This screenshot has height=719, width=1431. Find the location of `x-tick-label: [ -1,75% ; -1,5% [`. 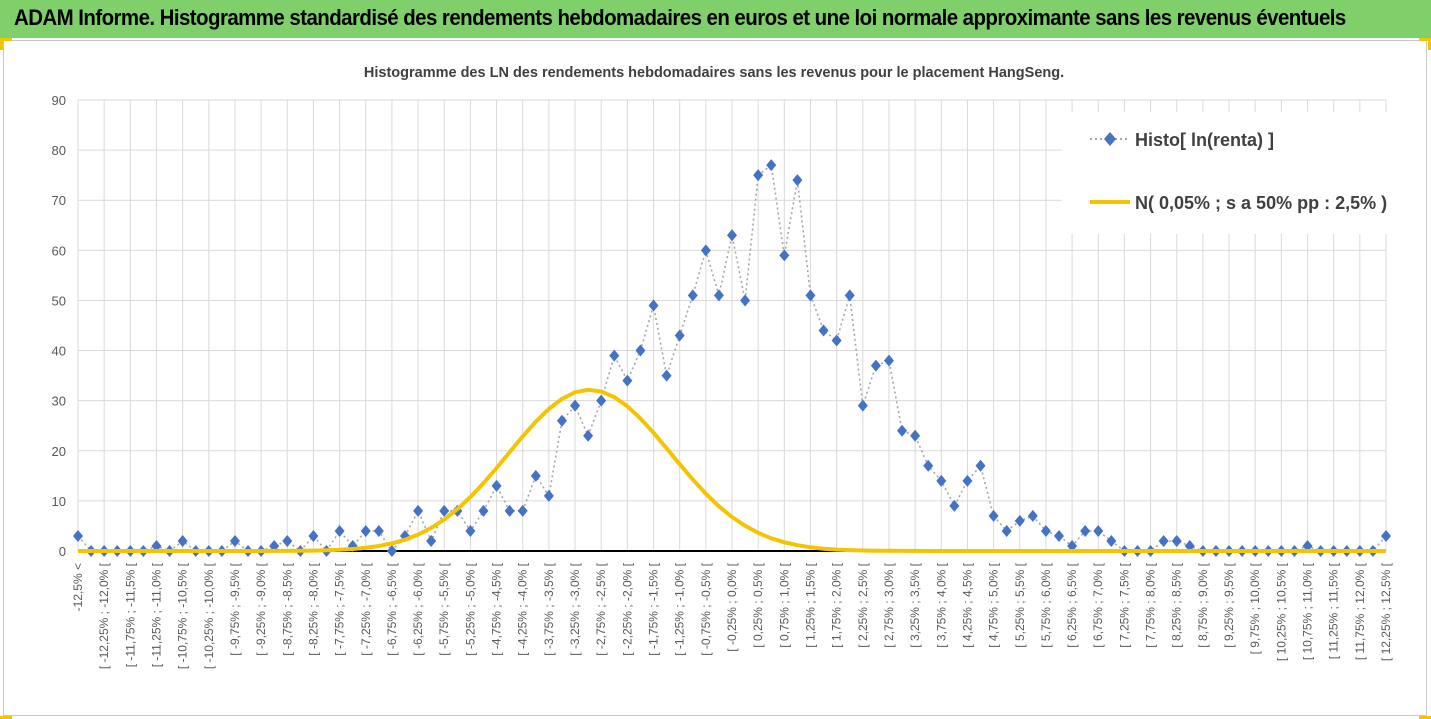

x-tick-label: [ -1,75% ; -1,5% [ is located at coordinates (654, 608).